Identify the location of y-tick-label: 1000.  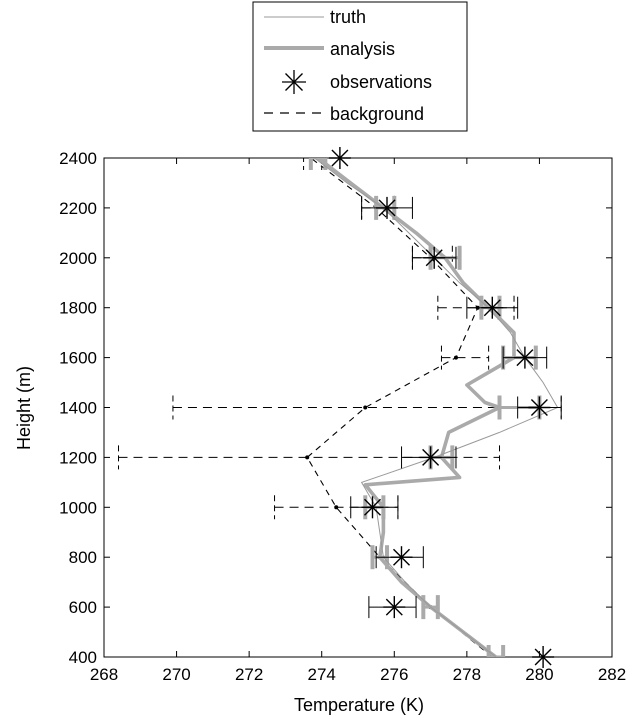
(78, 507).